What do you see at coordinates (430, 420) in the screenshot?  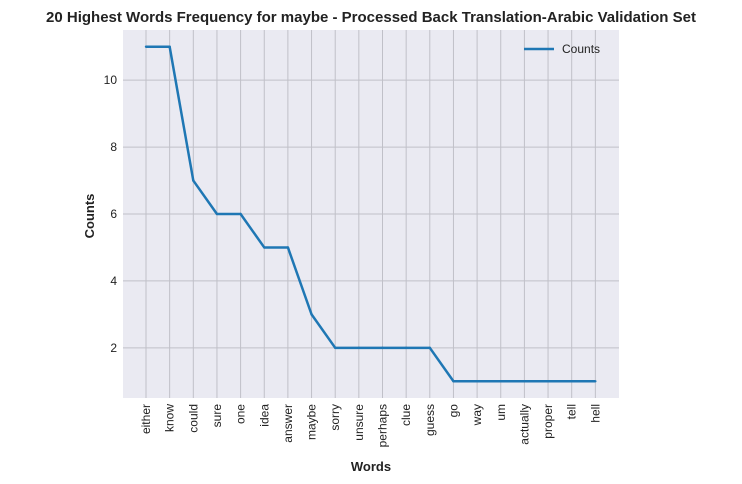 I see `x-tick-label: guess` at bounding box center [430, 420].